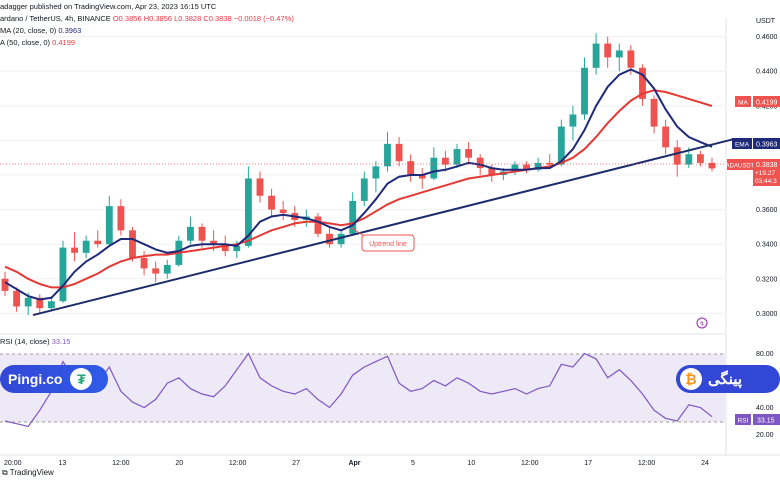  Describe the element at coordinates (35, 341) in the screenshot. I see `rsi-legend: RSI (14, close) 33.15` at that location.